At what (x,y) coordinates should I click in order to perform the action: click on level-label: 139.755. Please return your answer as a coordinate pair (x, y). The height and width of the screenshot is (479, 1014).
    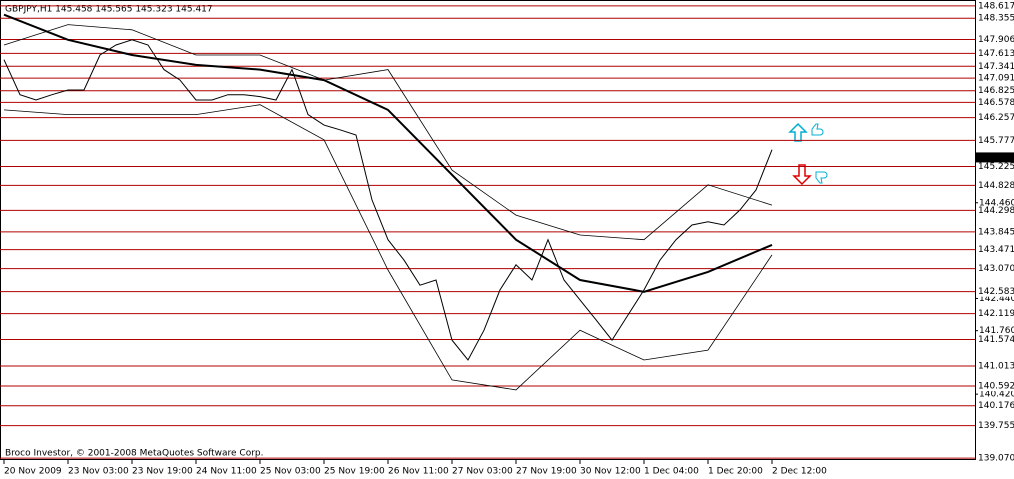
    Looking at the image, I should click on (996, 426).